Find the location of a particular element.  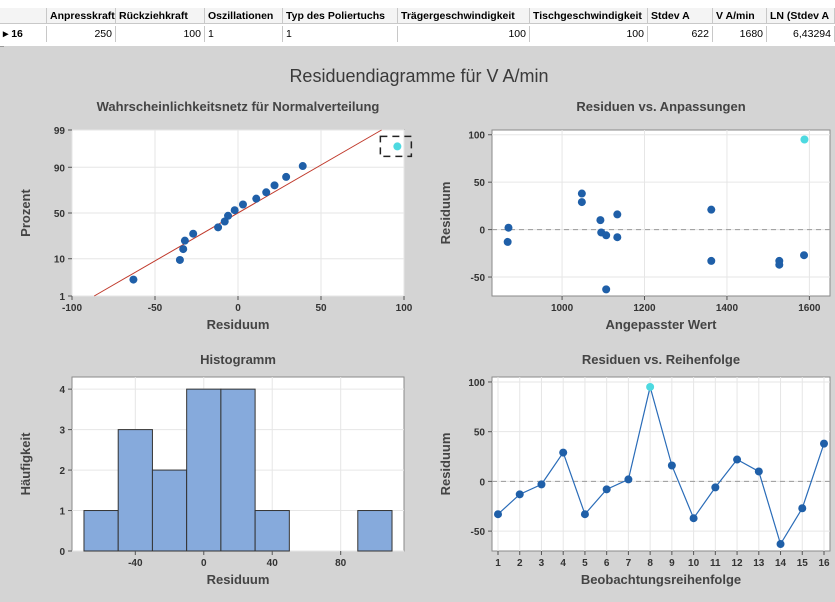

row-number: ▸ 16 is located at coordinates (23, 34).